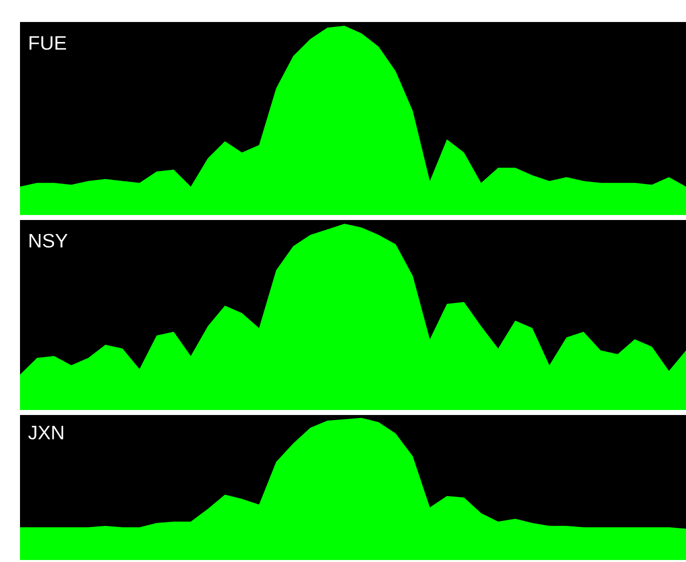 Image resolution: width=686 pixels, height=562 pixels. I want to click on chart-title: NSY, so click(49, 241).